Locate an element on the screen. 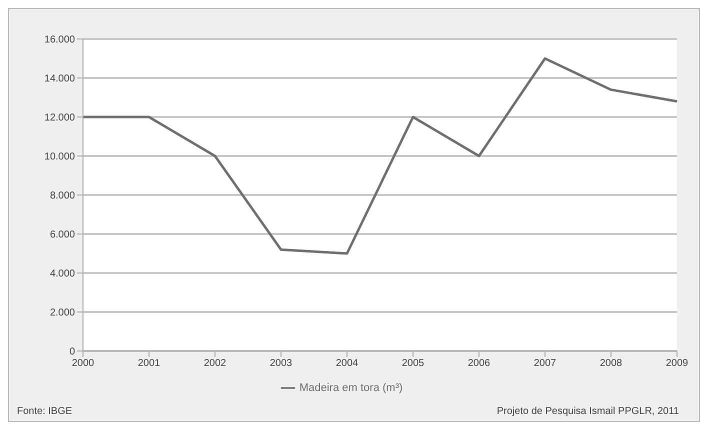 The height and width of the screenshot is (430, 707). legend-label: Madeira em tora (m³) is located at coordinates (351, 388).